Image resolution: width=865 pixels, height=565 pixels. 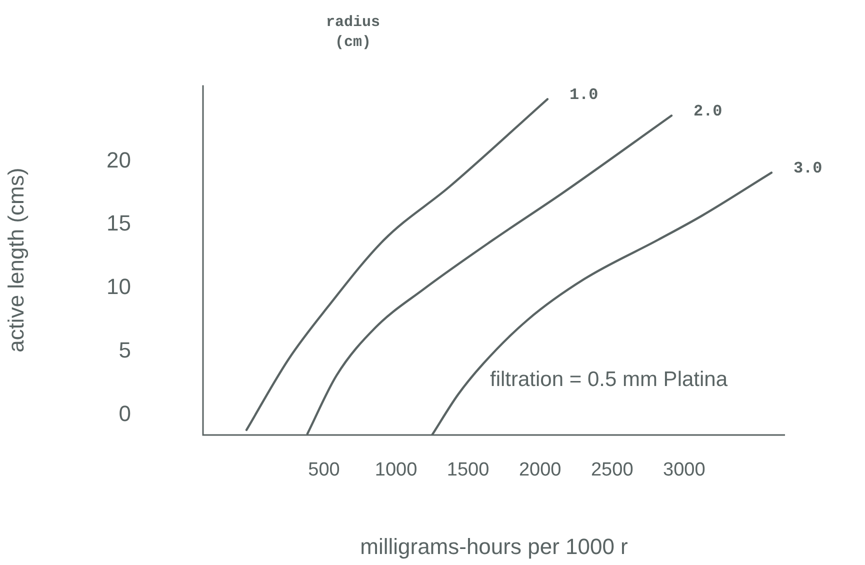 What do you see at coordinates (612, 470) in the screenshot?
I see `x-tick-label: 2500` at bounding box center [612, 470].